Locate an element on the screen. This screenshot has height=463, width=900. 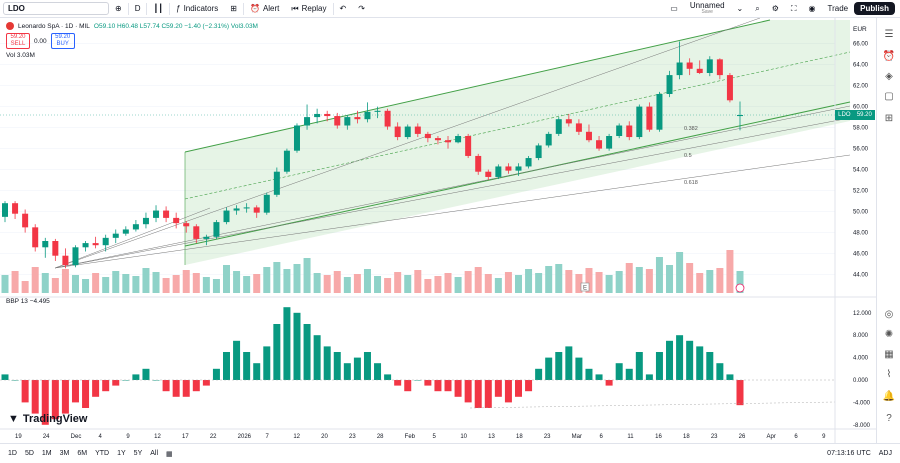
alert-button: ⏰ Alert is located at coordinates (264, 8).